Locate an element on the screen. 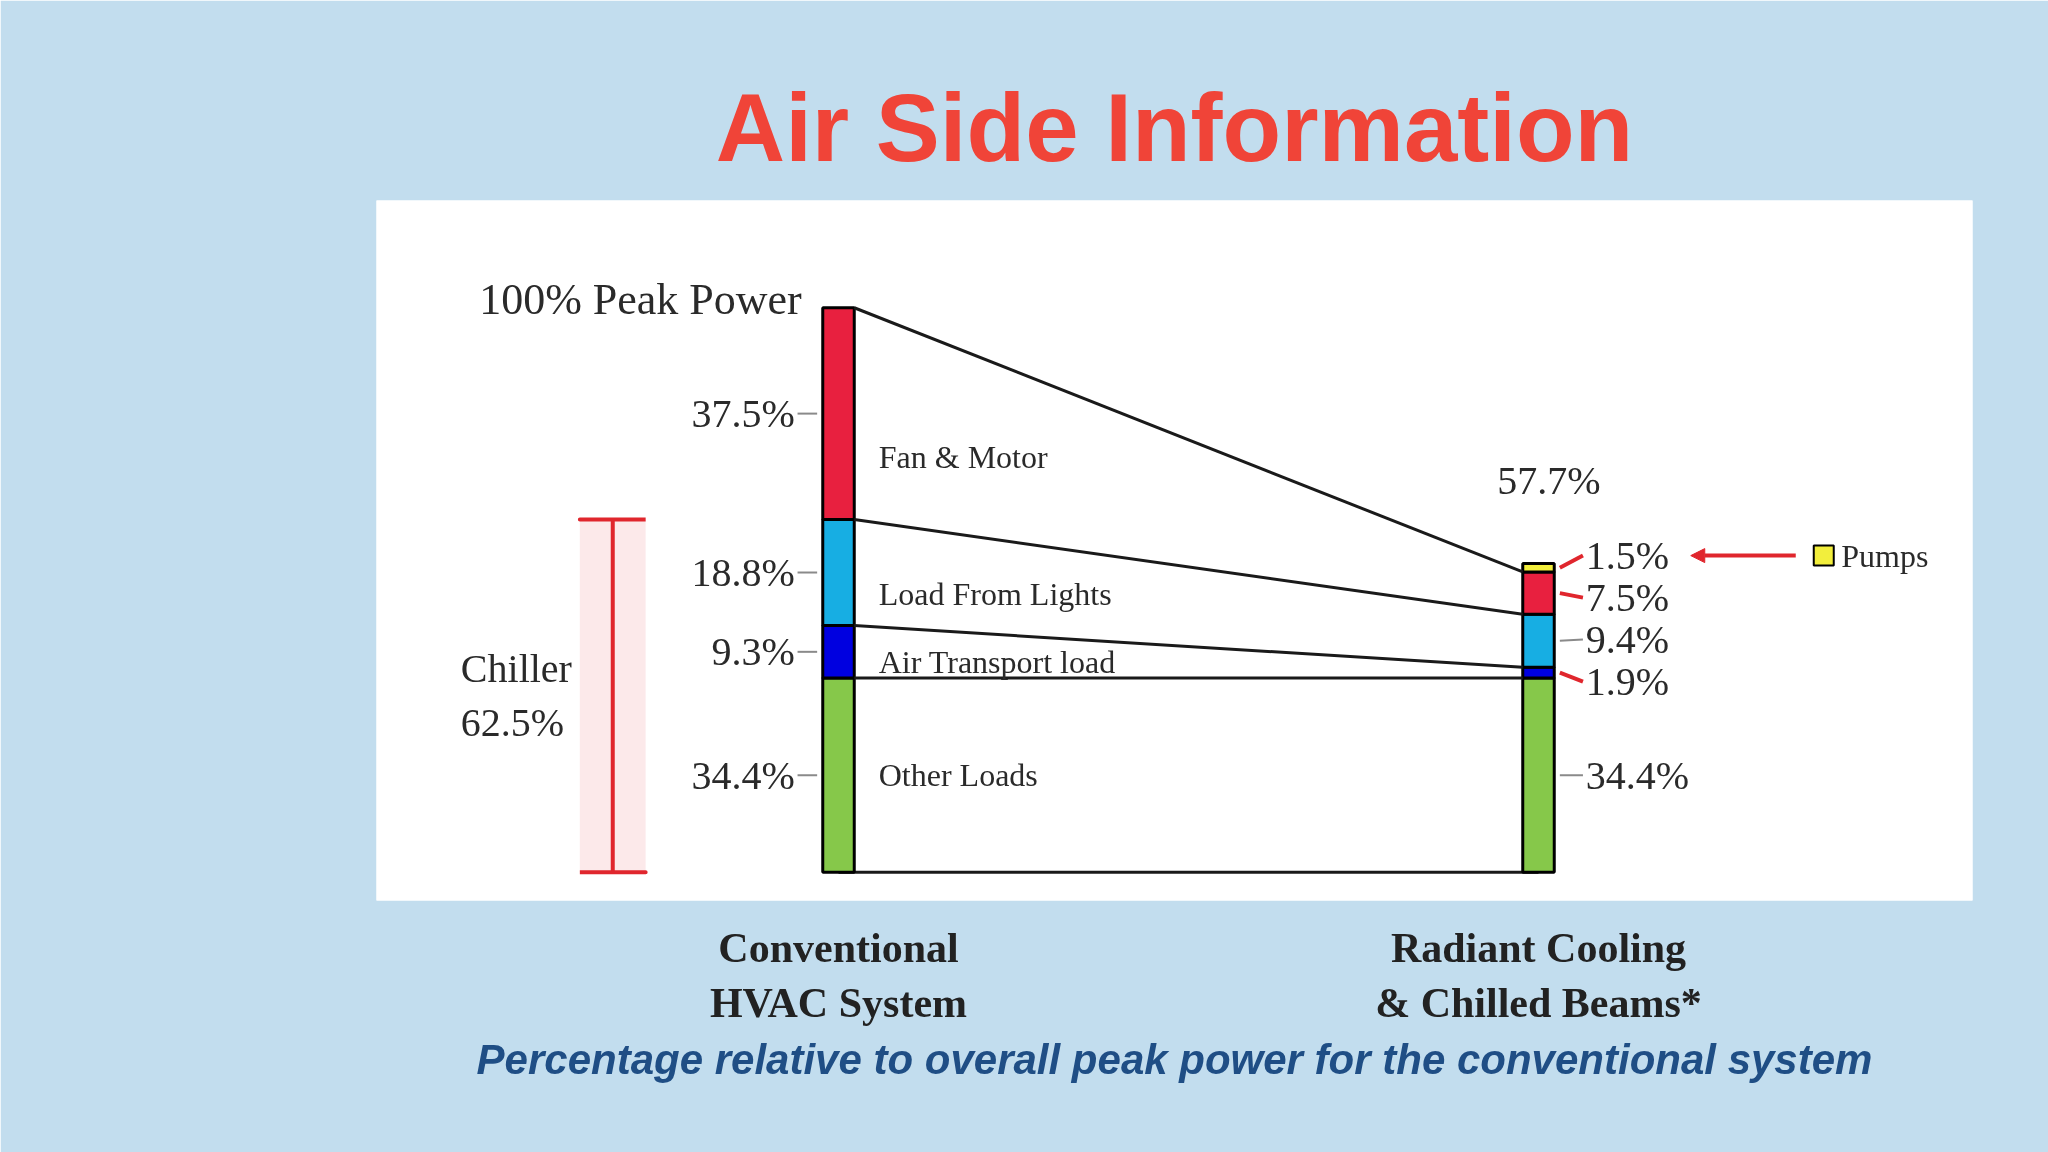  series-label: Fan & Motor is located at coordinates (963, 457).